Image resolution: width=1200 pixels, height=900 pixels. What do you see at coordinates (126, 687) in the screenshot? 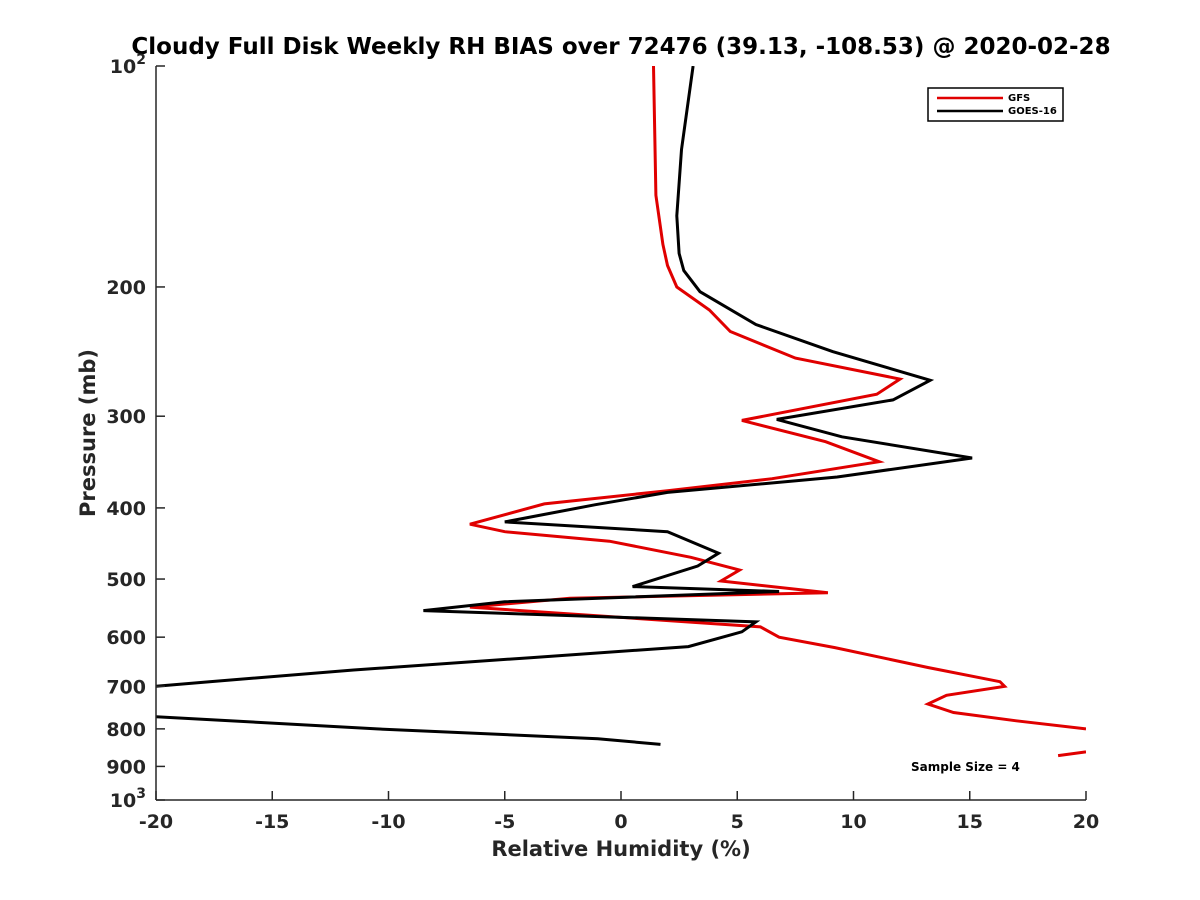
I see `y-tick-label: 700` at bounding box center [126, 687].